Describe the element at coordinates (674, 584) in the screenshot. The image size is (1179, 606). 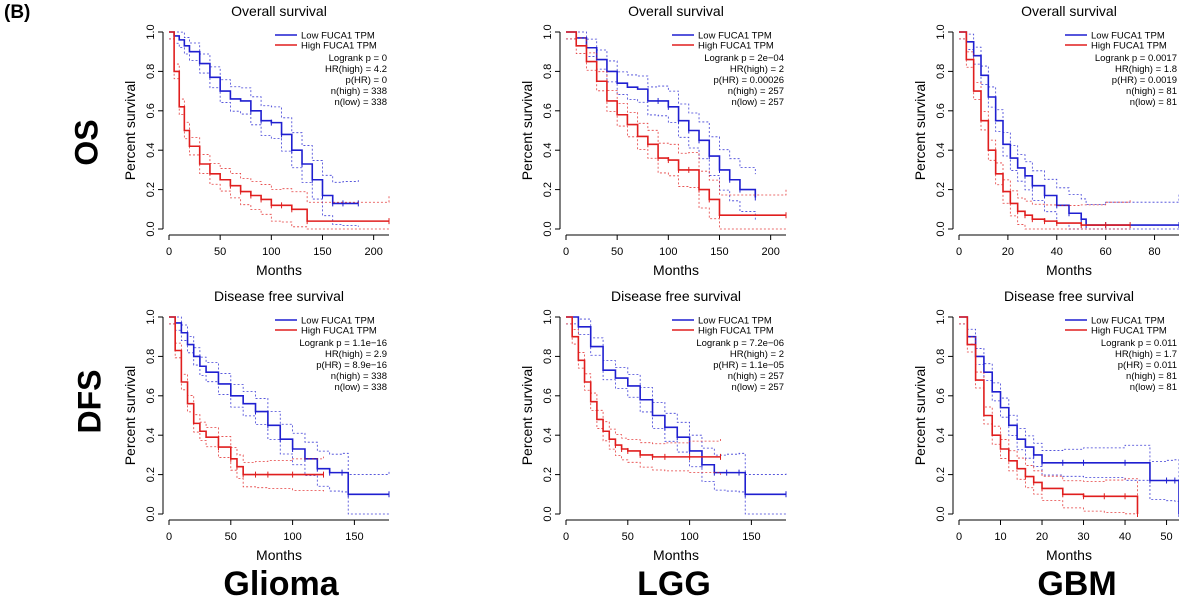
I see `column-label-lgg: LGG` at that location.